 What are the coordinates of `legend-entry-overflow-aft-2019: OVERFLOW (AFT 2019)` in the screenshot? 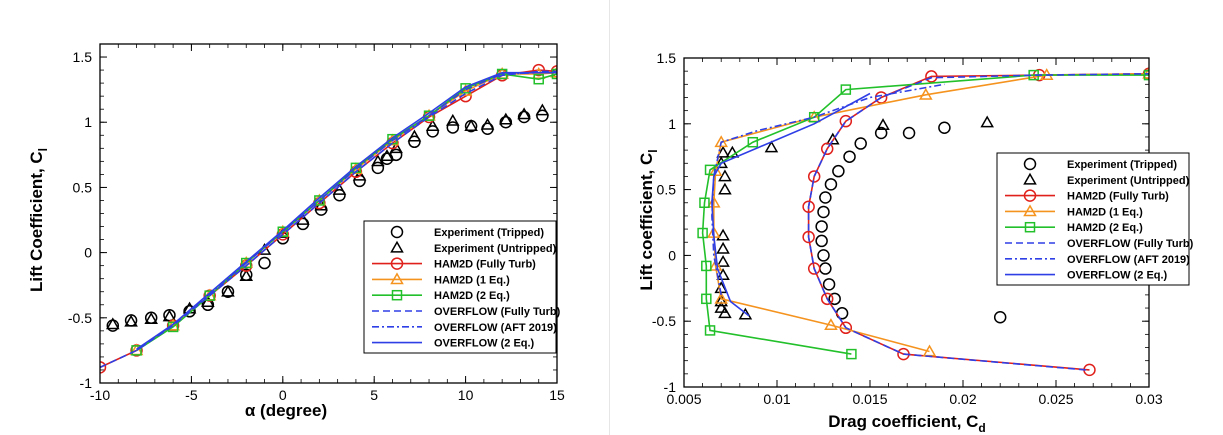 It's located at (464, 328).